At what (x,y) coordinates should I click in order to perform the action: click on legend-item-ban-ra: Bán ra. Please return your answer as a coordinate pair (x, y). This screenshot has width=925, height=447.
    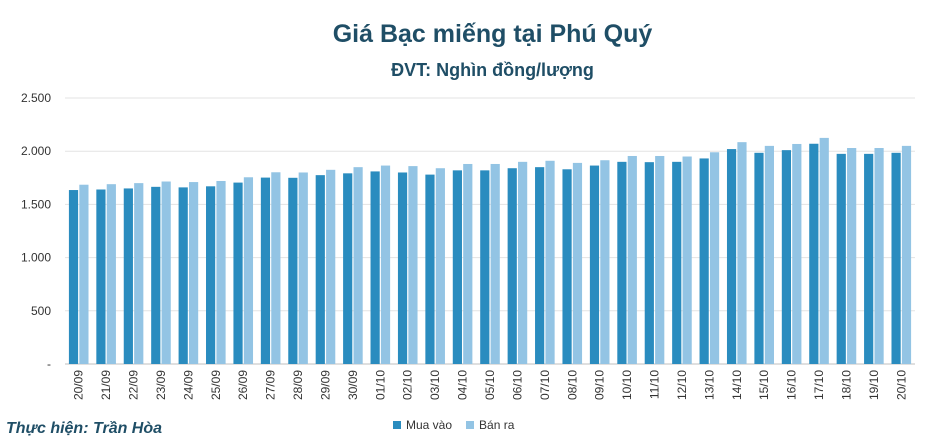
    Looking at the image, I should click on (490, 425).